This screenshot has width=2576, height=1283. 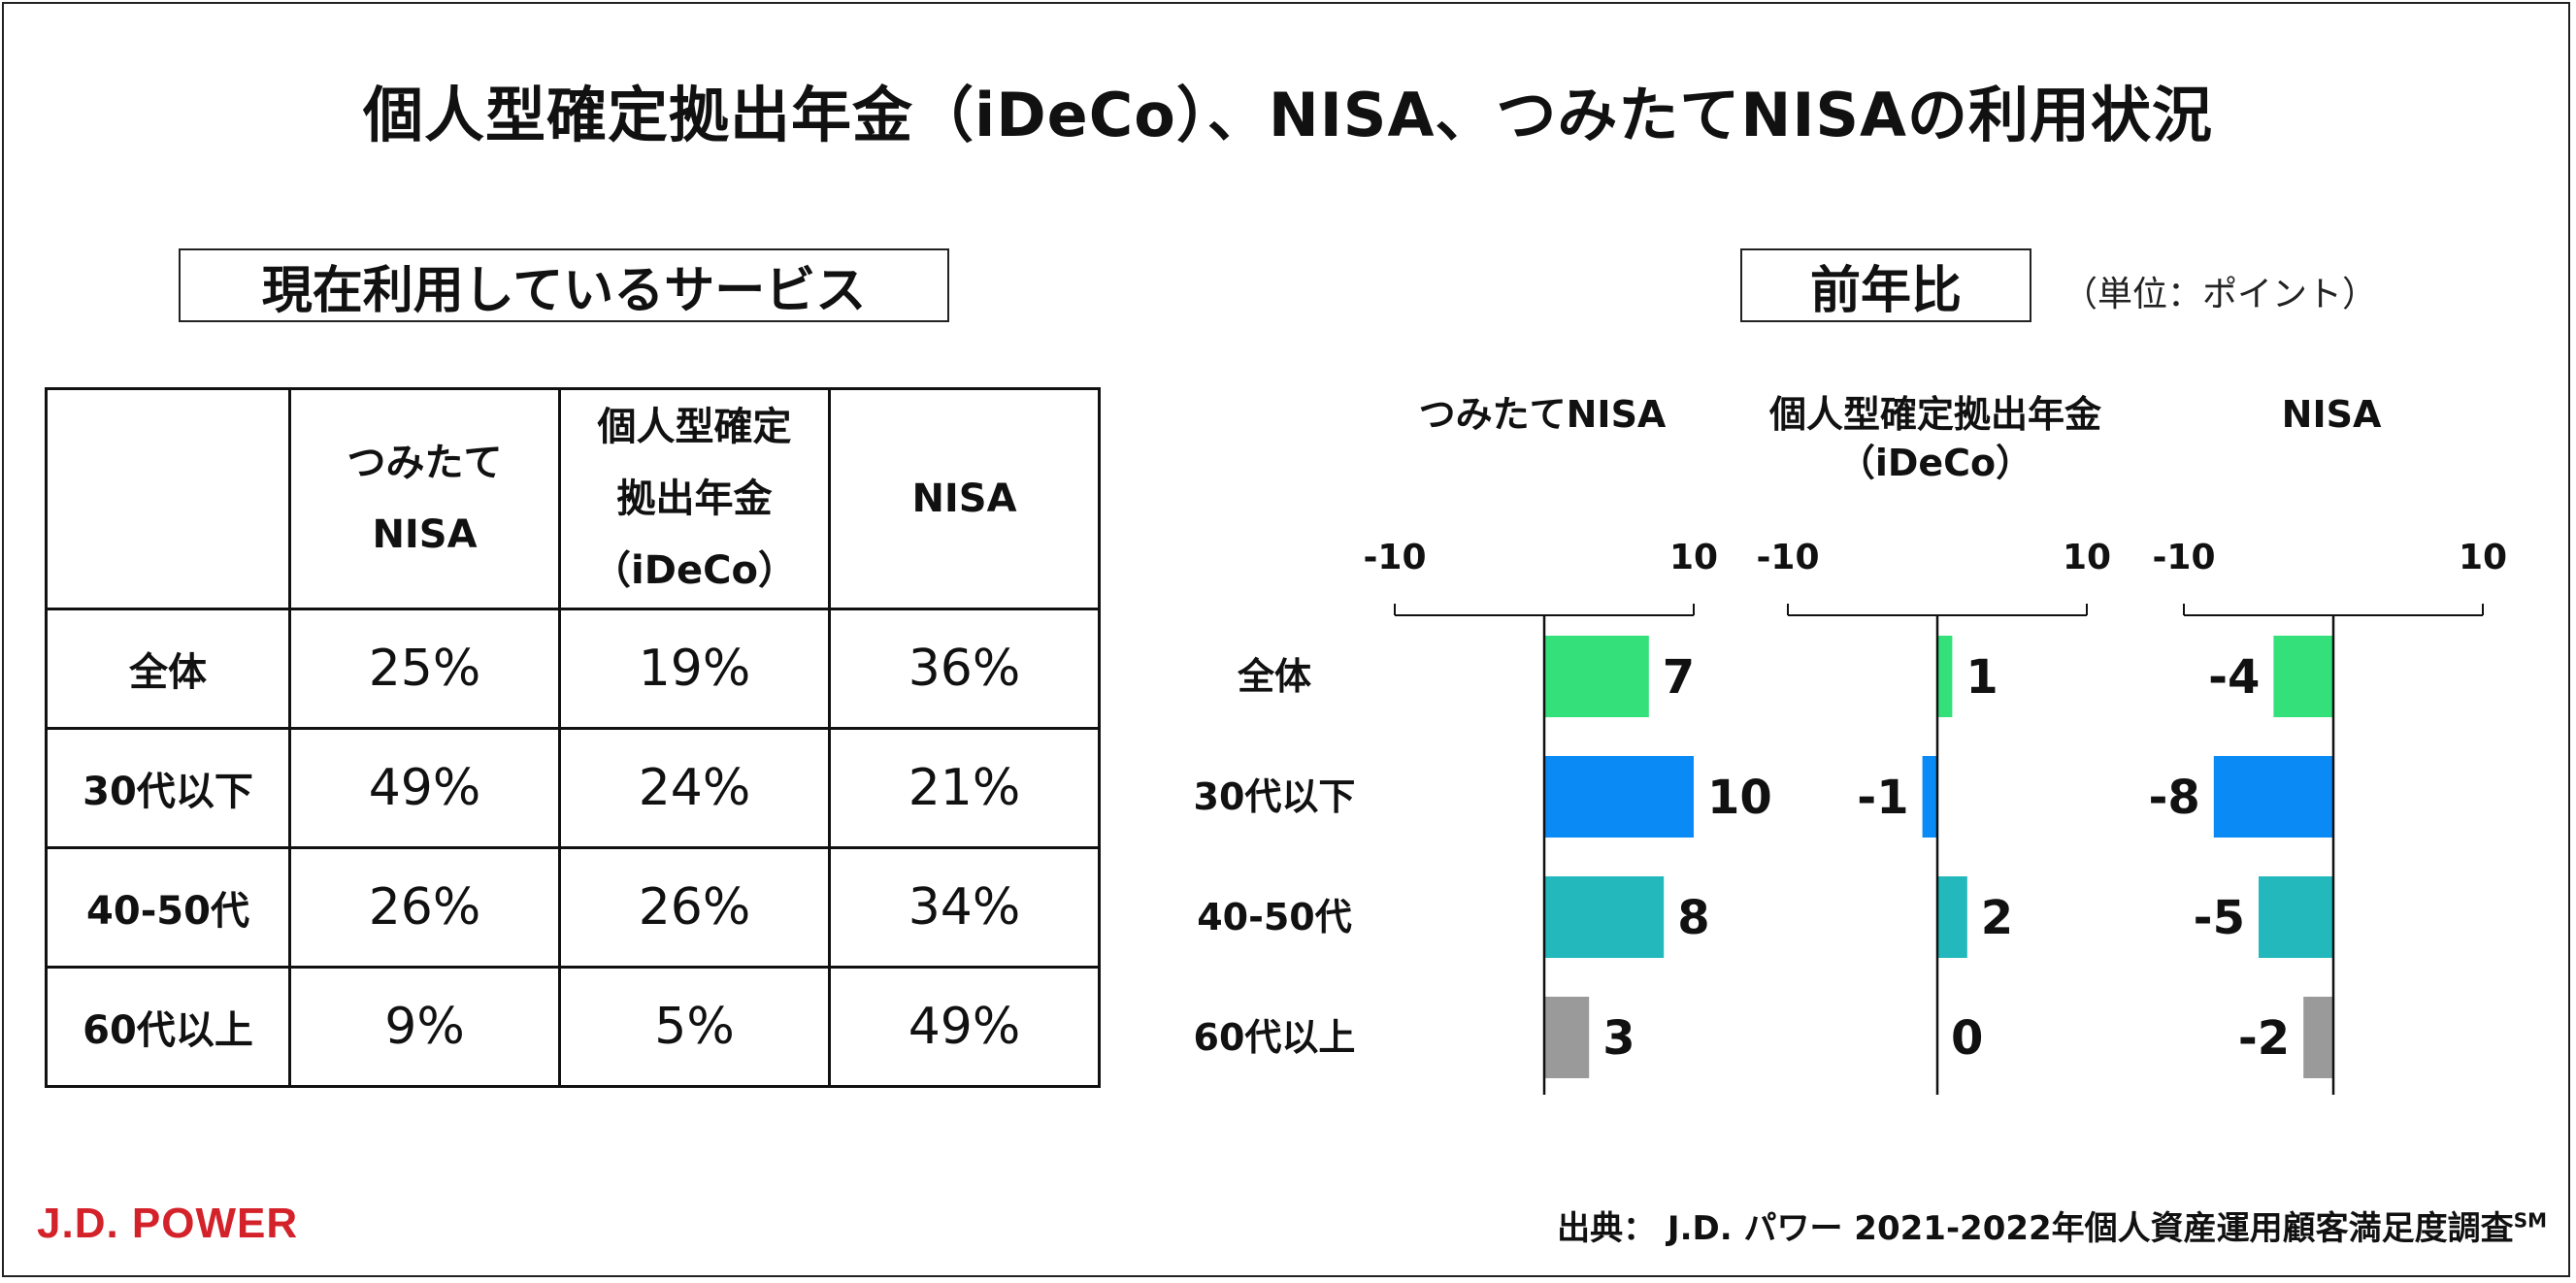 I want to click on slide-title: 個人型確定拠出年金（iDeCo）、NISA、つみたてNISAの利用状況, so click(x=1288, y=115).